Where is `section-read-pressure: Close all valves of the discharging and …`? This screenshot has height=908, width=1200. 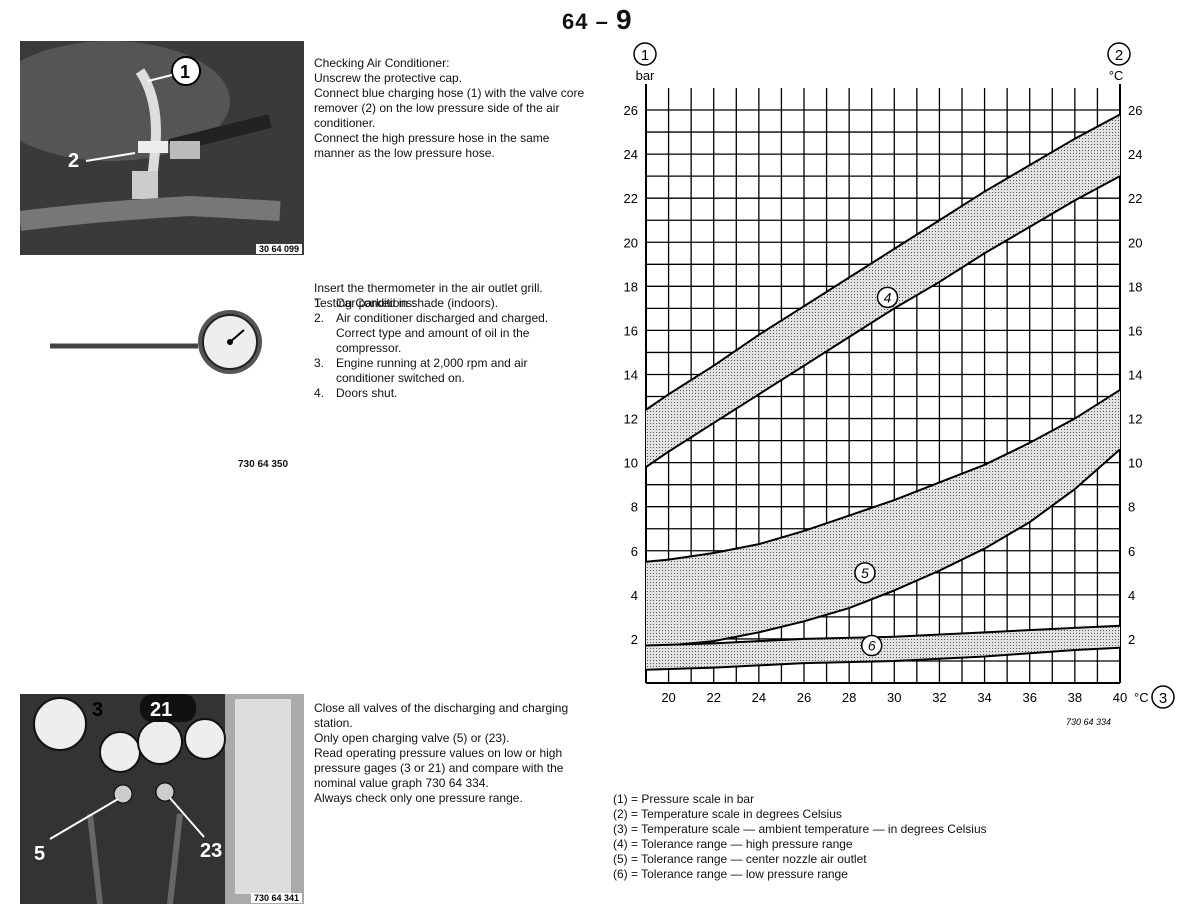
section-read-pressure: Close all valves of the discharging and … is located at coordinates (441, 753).